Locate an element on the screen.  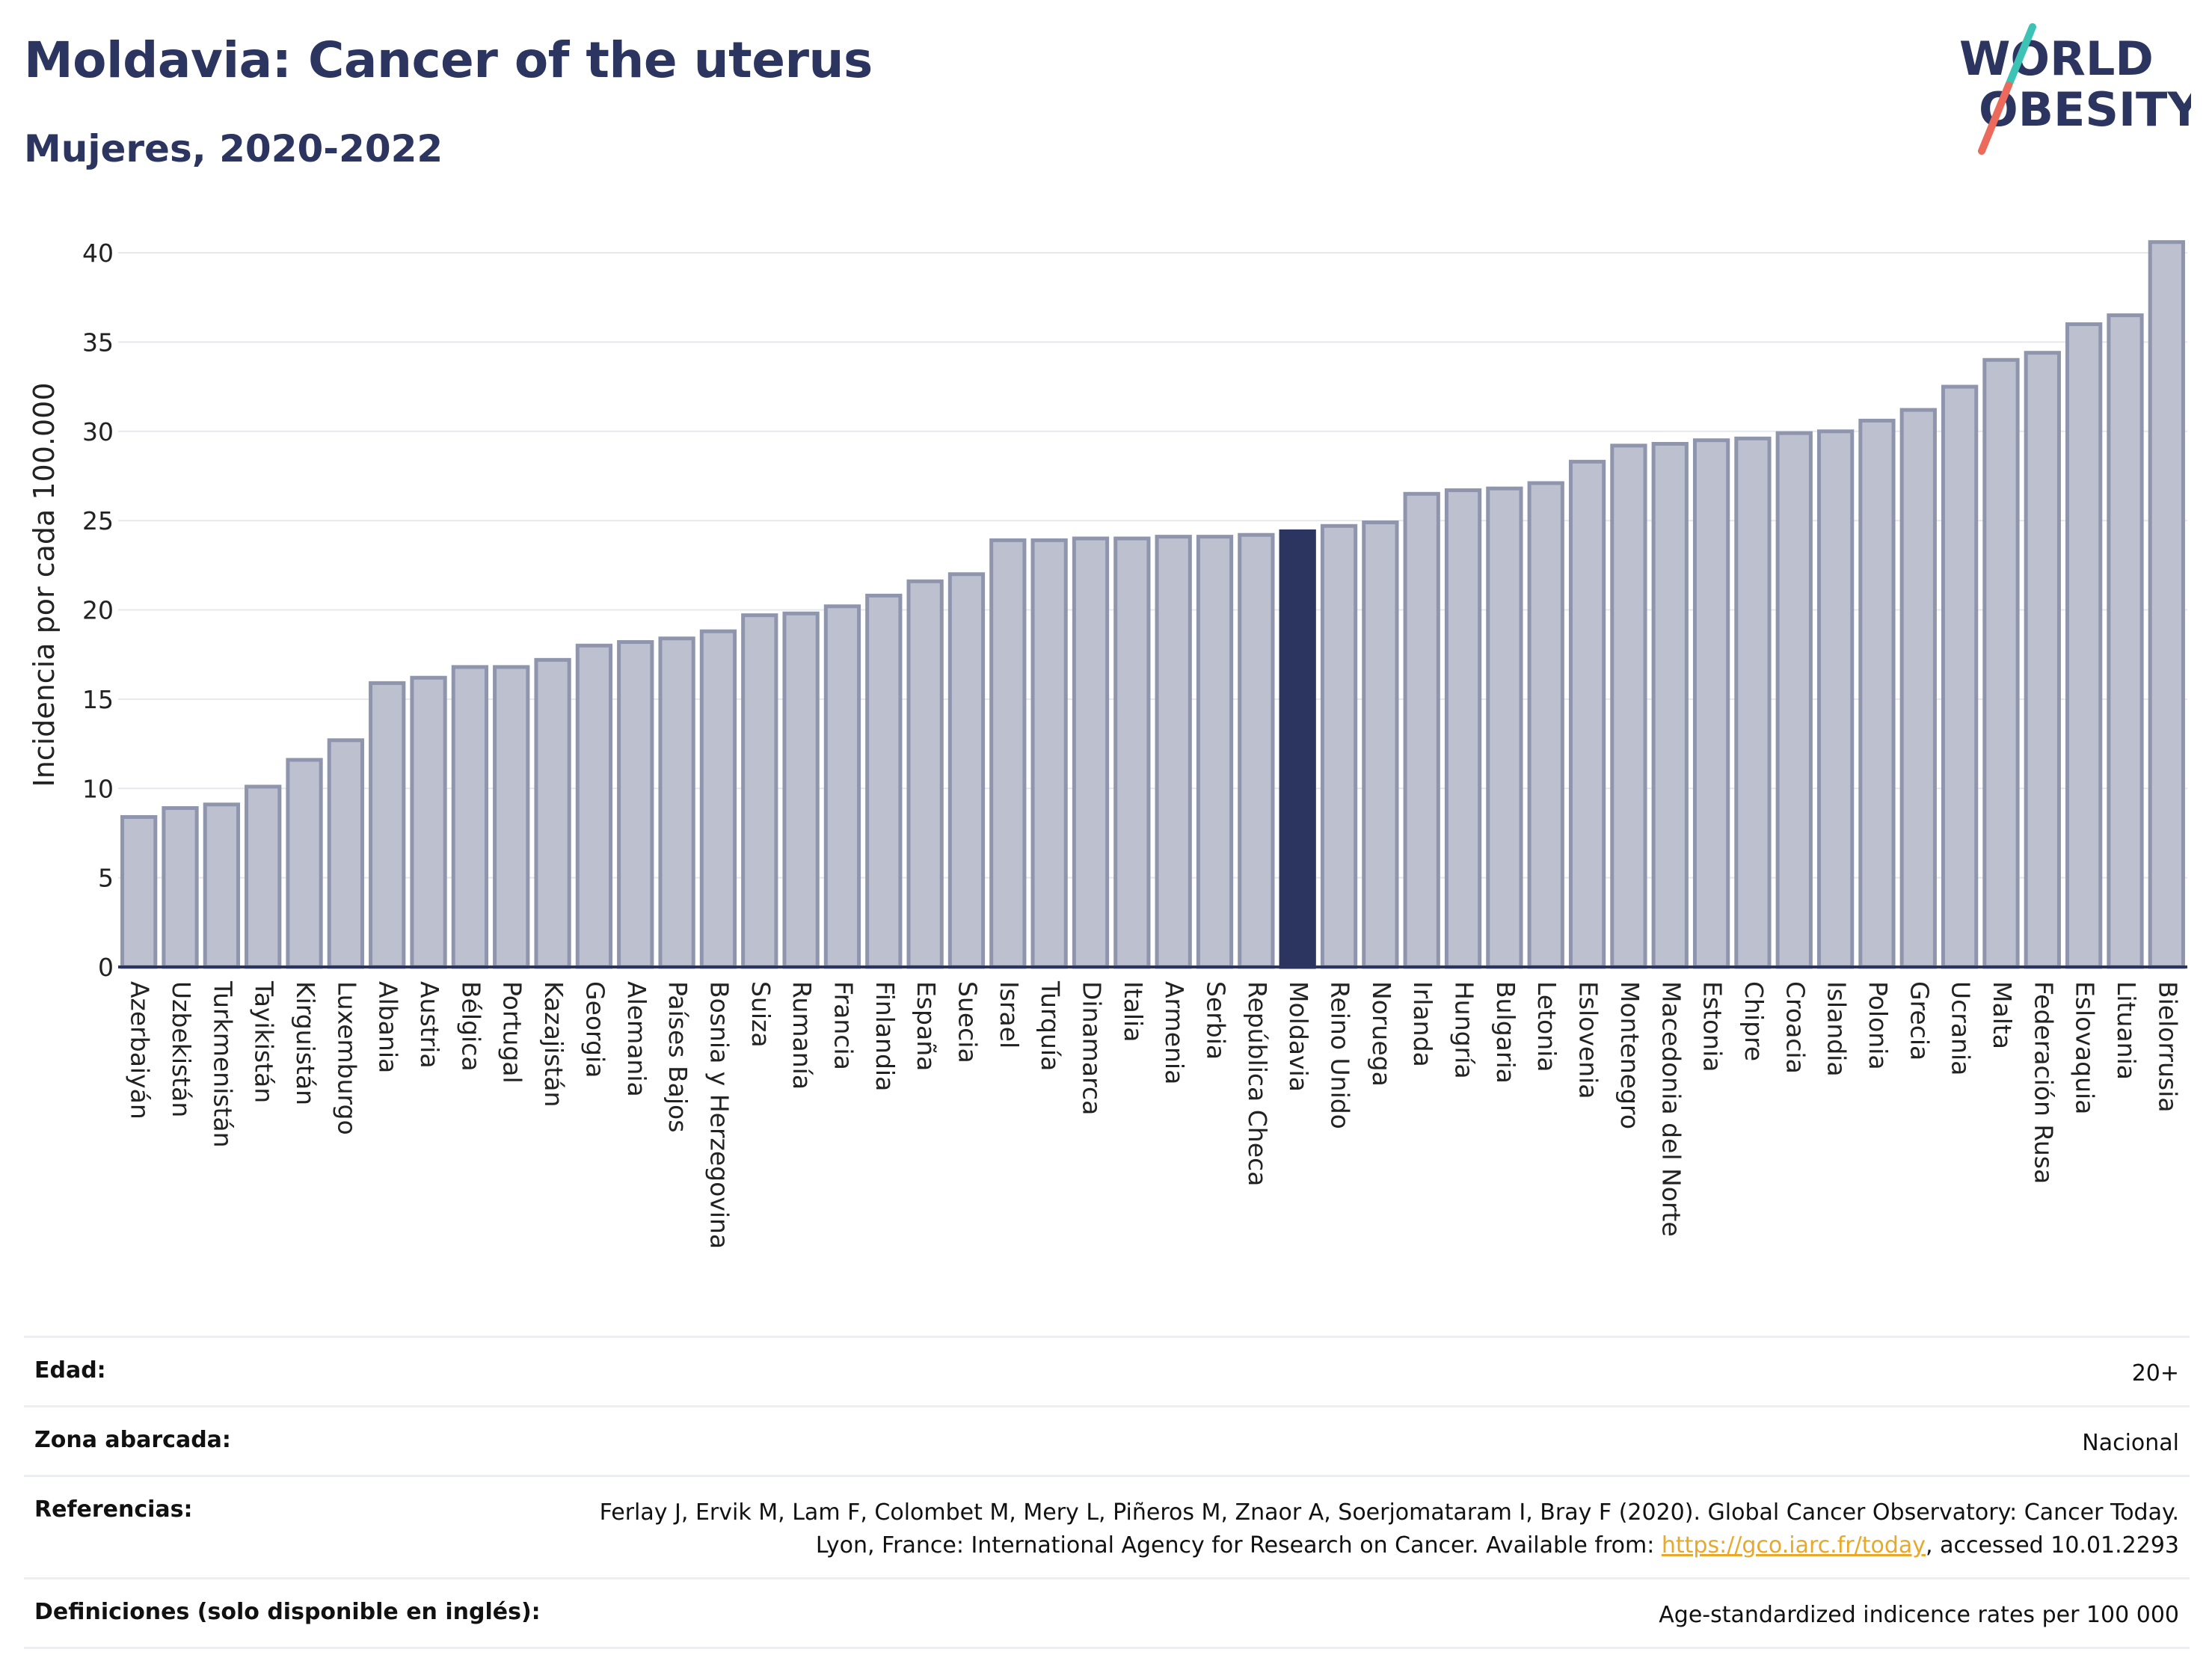
x-tick-label: Países Bajos is located at coordinates (677, 1056).